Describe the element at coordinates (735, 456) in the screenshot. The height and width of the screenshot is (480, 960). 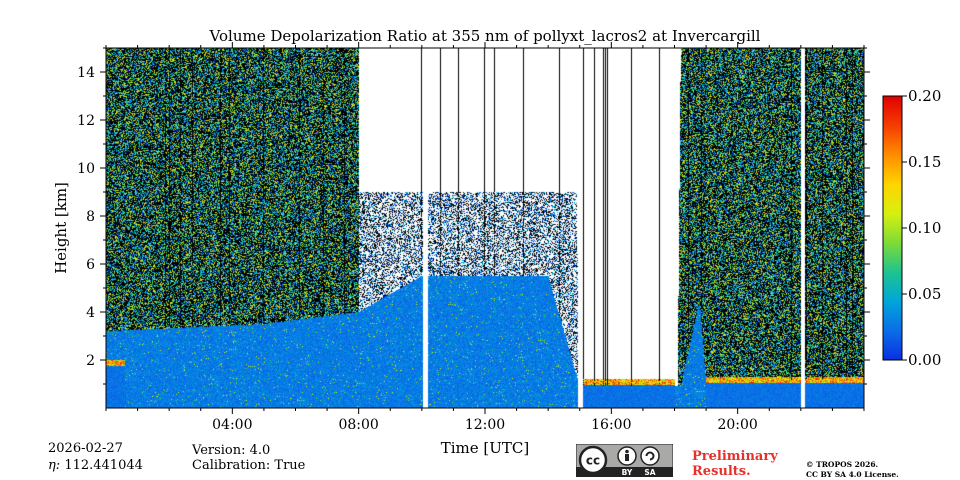
I see `preliminary-label: Preliminary` at that location.